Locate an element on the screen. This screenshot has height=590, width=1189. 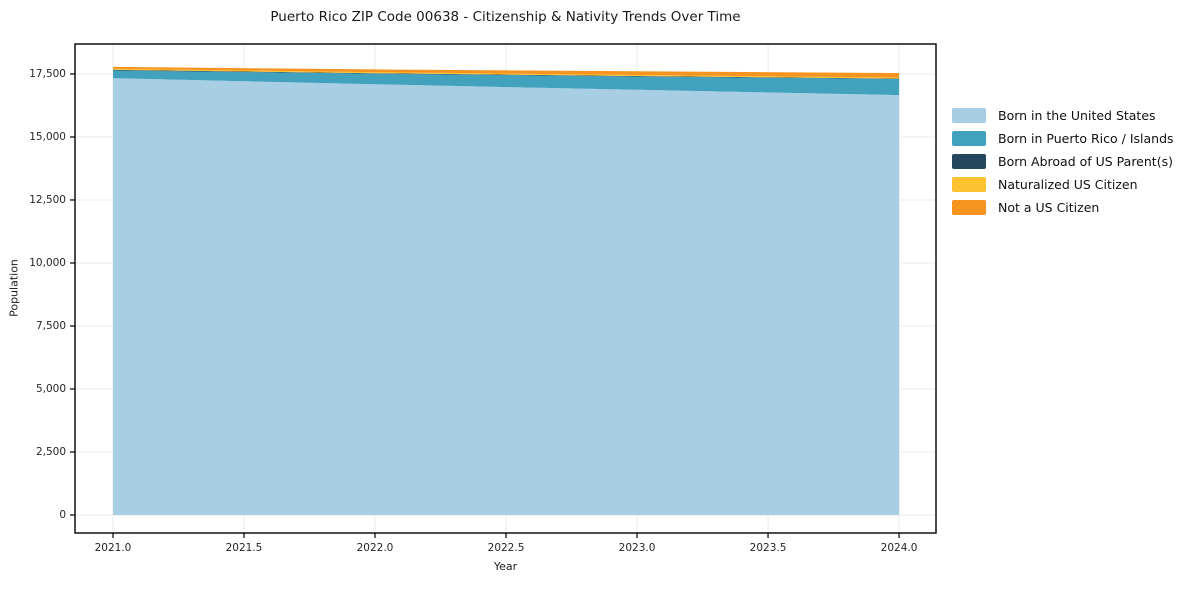
x-tick-label: 2021.0 is located at coordinates (113, 548).